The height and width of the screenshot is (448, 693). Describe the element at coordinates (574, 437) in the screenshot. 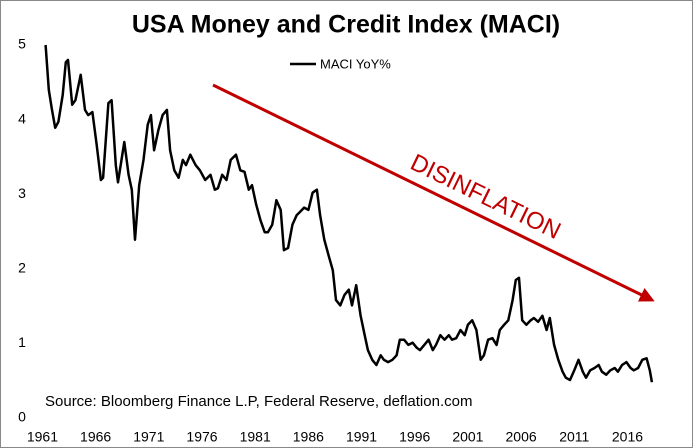

I see `x-tick-label: 2011` at that location.